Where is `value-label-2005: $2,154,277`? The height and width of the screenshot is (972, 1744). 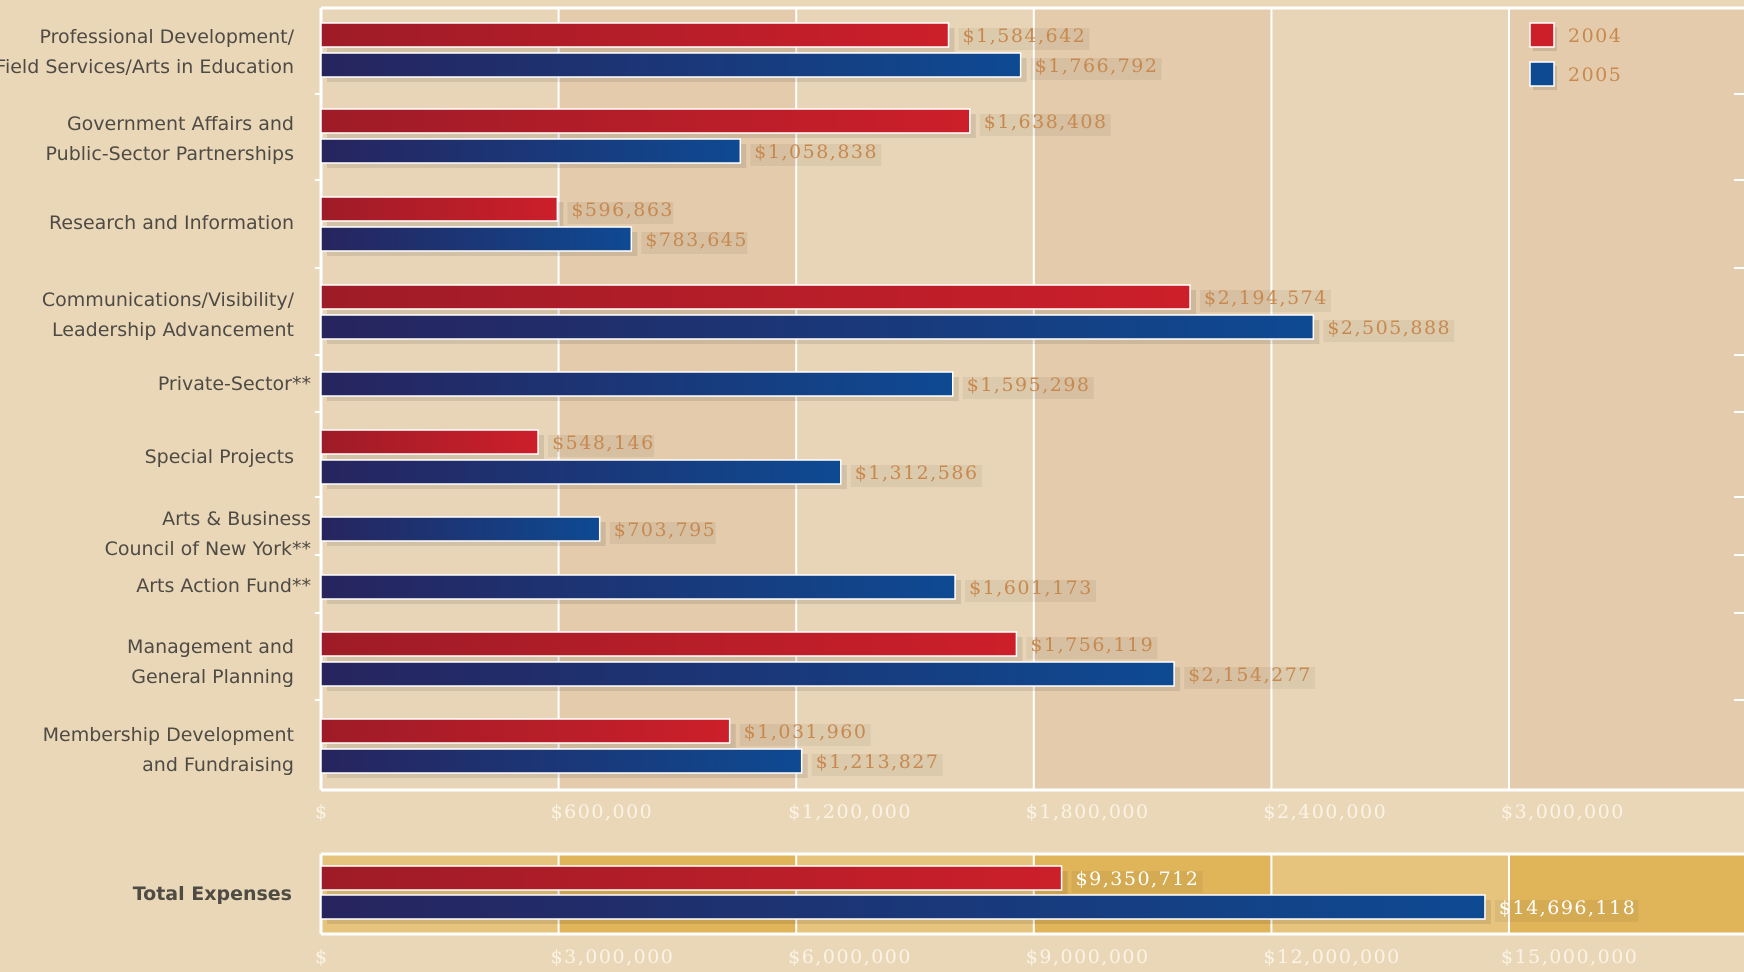
value-label-2005: $2,154,277 is located at coordinates (1250, 675).